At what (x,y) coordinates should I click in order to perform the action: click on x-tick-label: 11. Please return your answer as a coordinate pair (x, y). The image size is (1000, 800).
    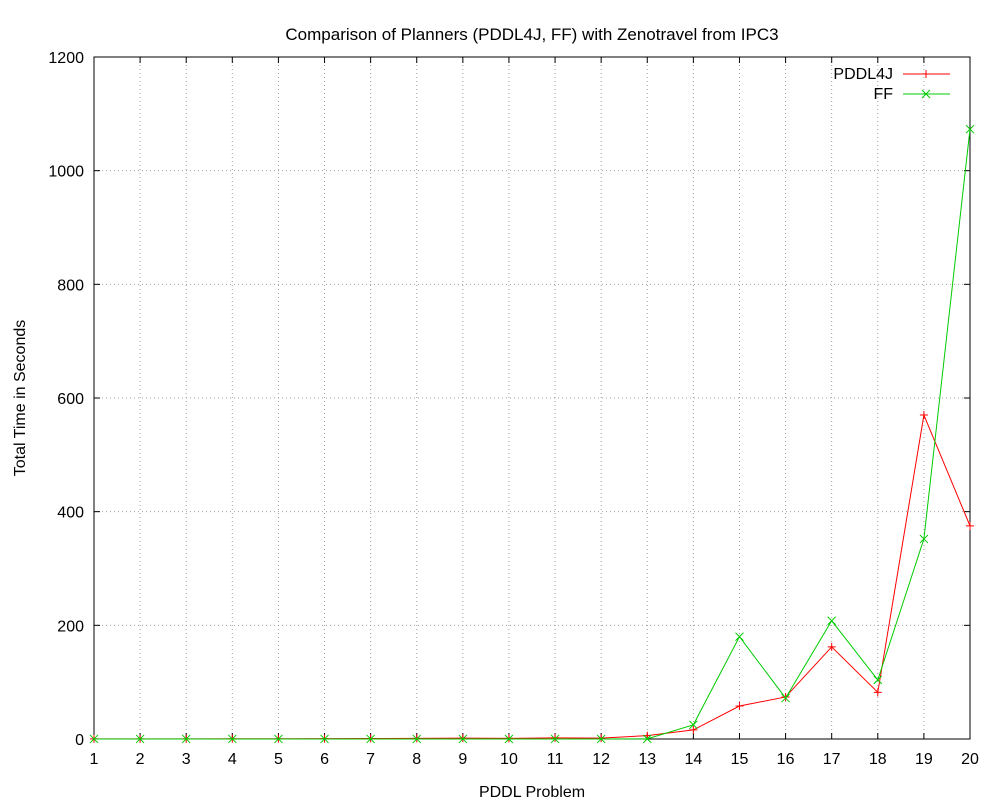
    Looking at the image, I should click on (555, 759).